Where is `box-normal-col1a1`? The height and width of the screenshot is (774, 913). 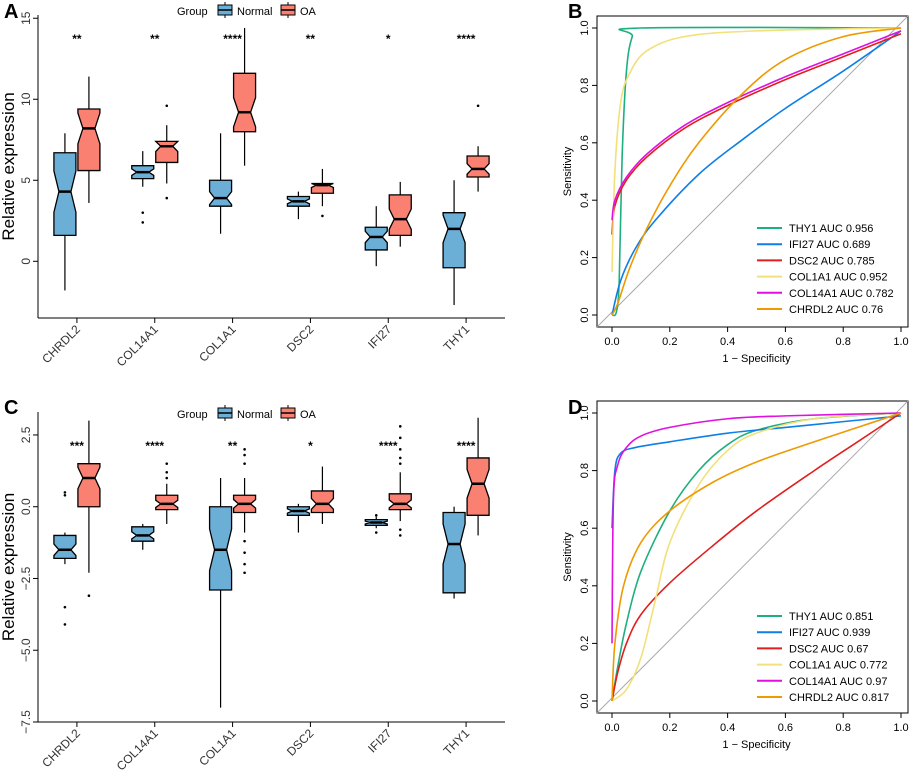
box-normal-col1a1 is located at coordinates (220, 593).